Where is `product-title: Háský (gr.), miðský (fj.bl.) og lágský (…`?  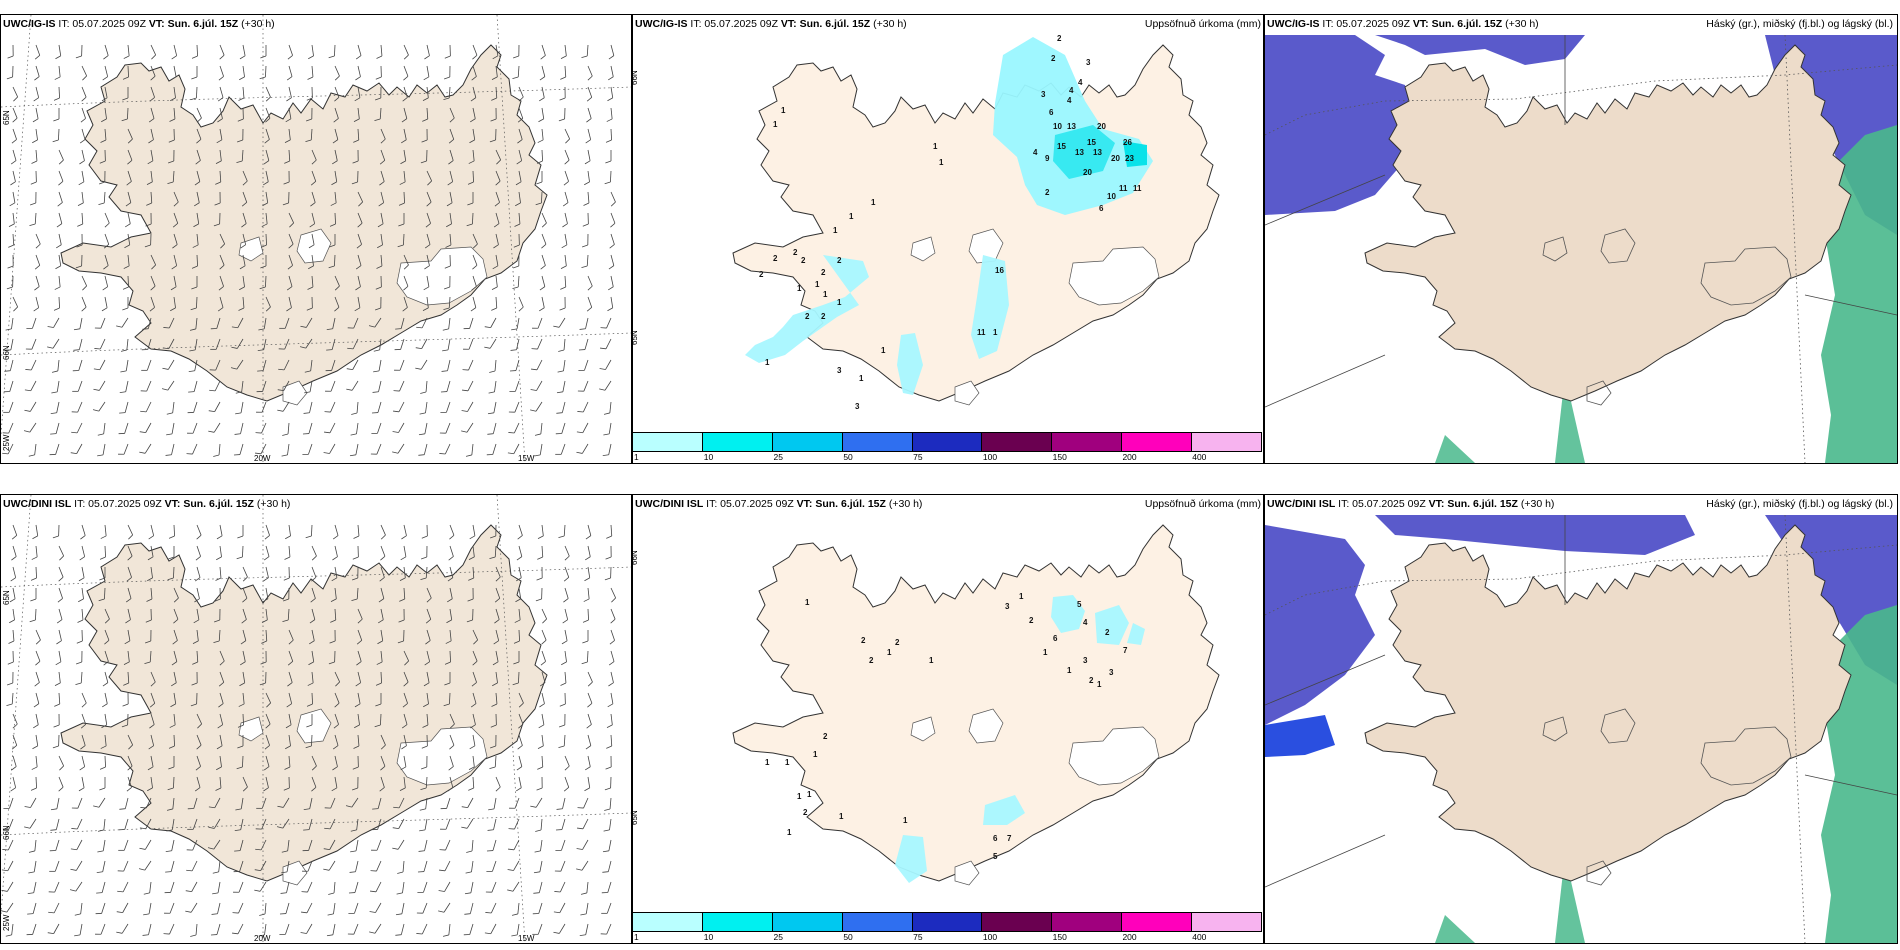 product-title: Háský (gr.), miðský (fj.bl.) og lágský (… is located at coordinates (1799, 24).